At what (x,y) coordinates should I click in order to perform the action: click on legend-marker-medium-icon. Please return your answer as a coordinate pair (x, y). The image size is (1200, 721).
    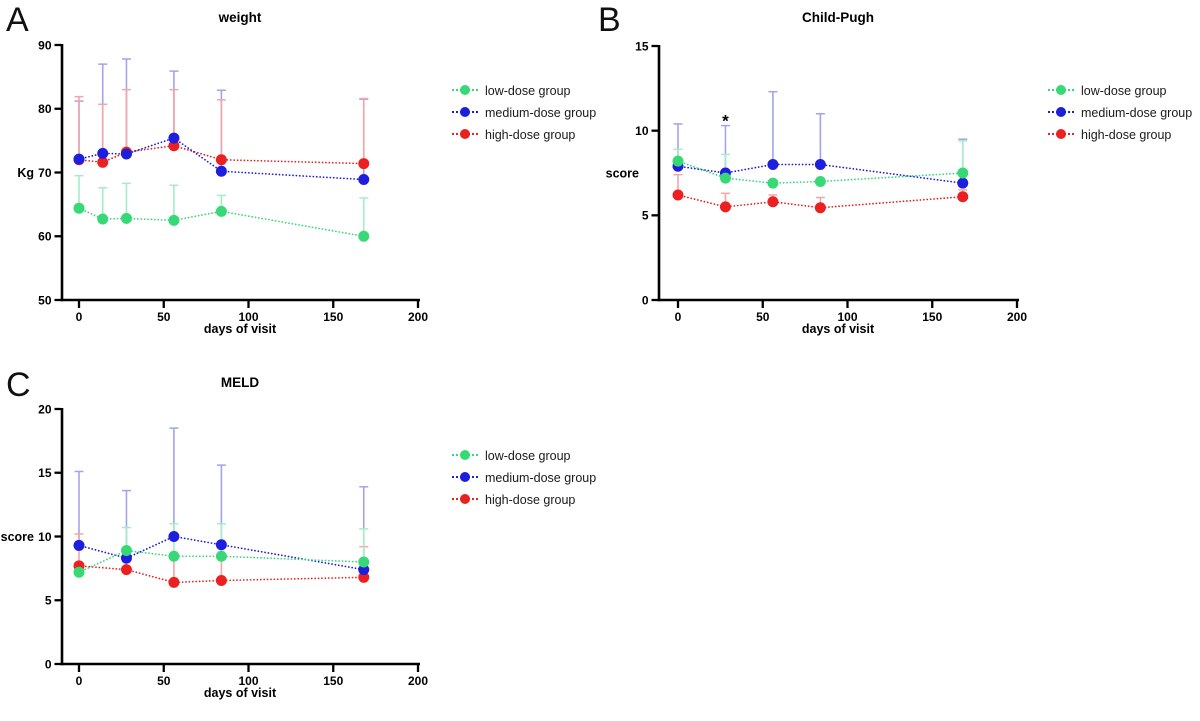
    Looking at the image, I should click on (1061, 113).